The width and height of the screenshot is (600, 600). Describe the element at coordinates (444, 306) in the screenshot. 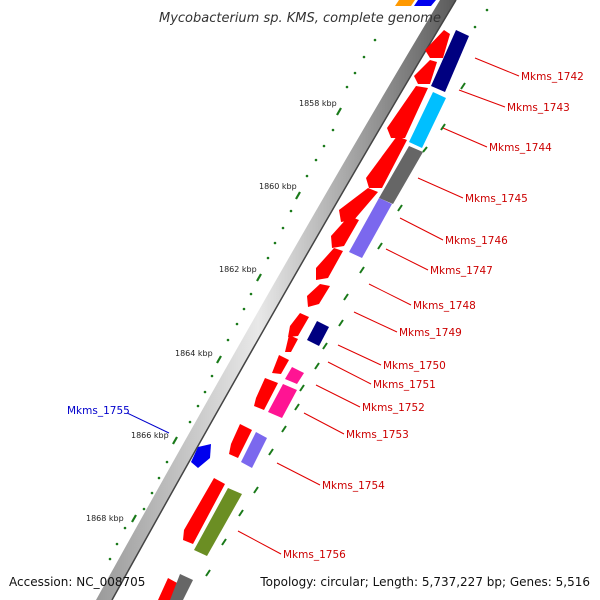

I see `gene-label-mkms-1748: Mkms_1748` at that location.